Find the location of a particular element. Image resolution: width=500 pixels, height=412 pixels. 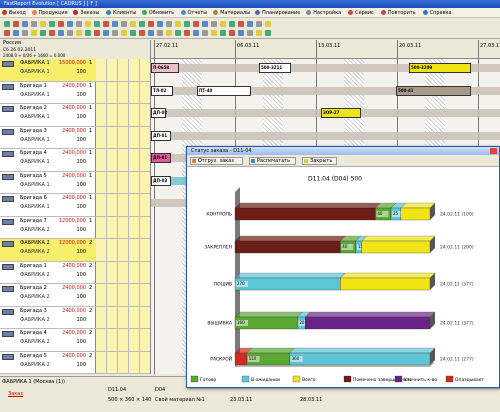

gantt-bar: ПТ-40 is located at coordinates (224, 90).